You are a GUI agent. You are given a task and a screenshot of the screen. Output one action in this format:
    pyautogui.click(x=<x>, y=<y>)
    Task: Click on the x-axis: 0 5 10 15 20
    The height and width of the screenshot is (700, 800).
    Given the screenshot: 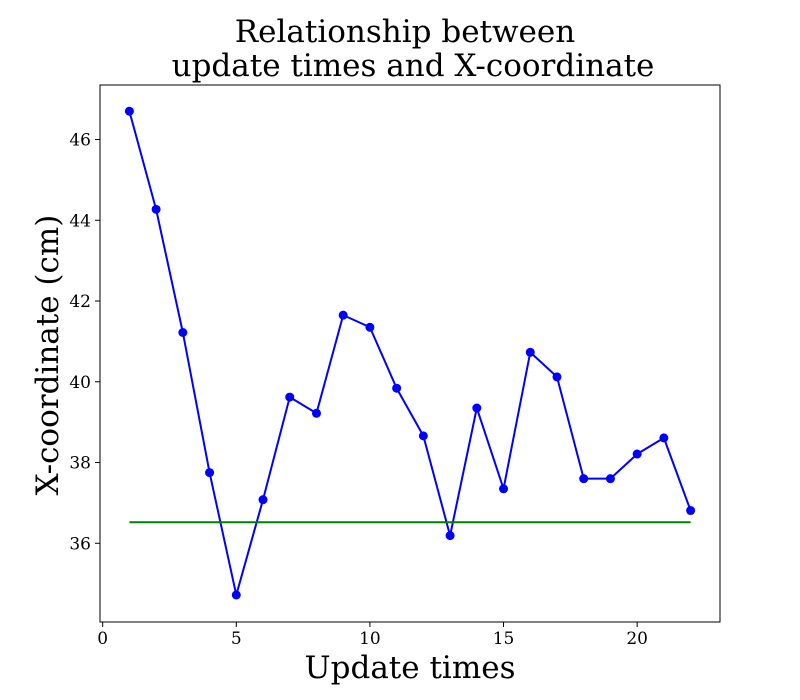 What is the action you would take?
    pyautogui.click(x=372, y=635)
    